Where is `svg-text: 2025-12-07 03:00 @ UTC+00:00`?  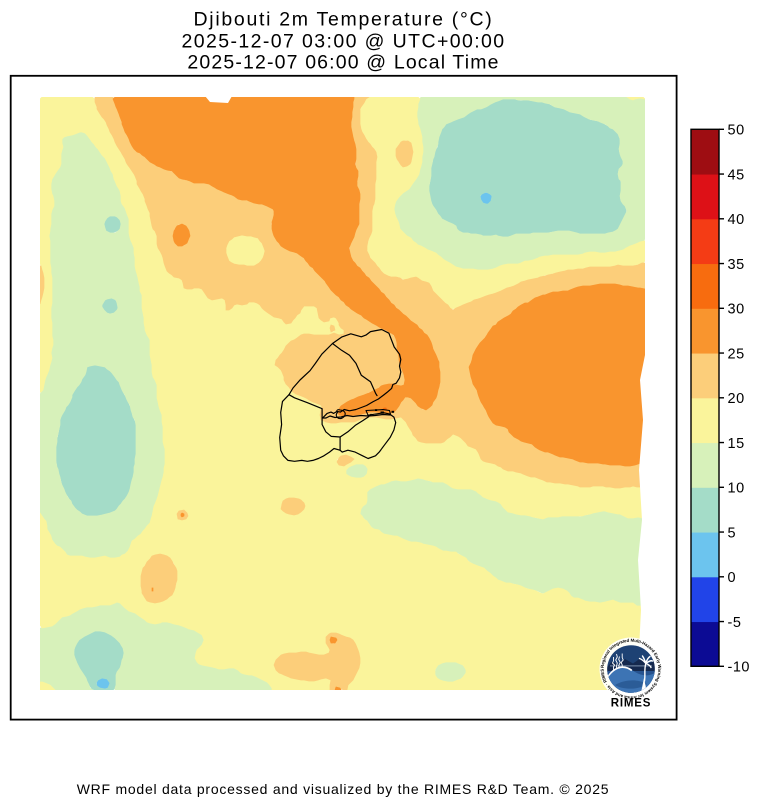
svg-text: 2025-12-07 03:00 @ UTC+00:00 is located at coordinates (343, 42).